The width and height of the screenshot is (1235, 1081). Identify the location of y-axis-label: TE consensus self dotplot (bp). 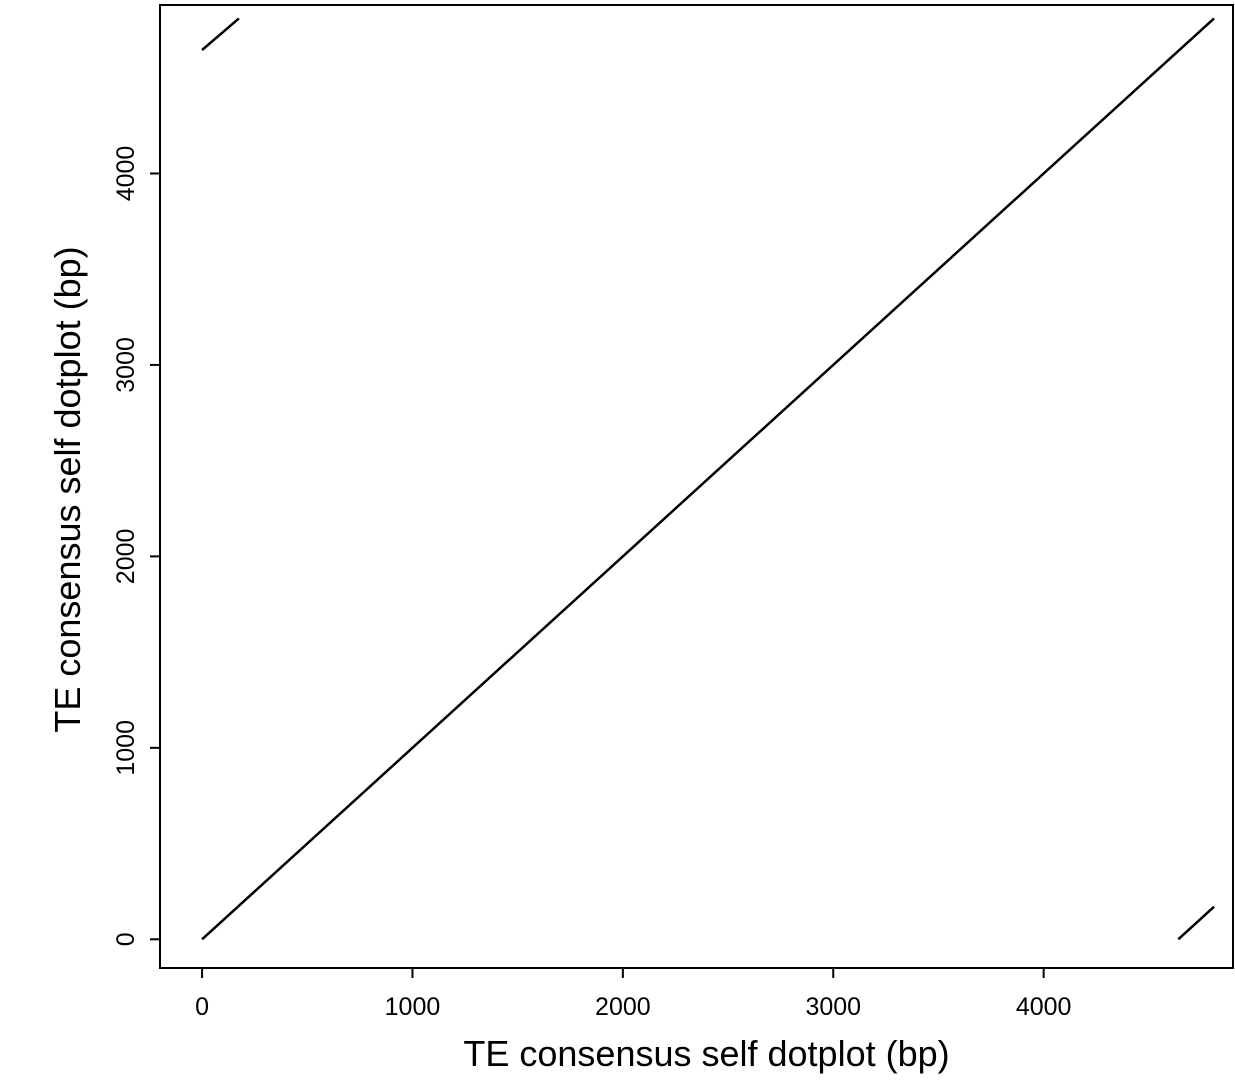
(67, 489).